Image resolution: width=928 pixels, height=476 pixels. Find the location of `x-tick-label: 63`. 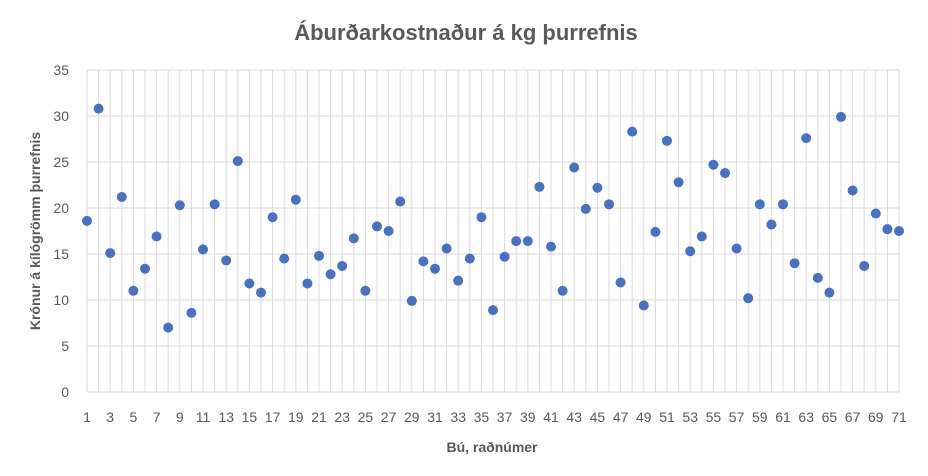

x-tick-label: 63 is located at coordinates (806, 417).